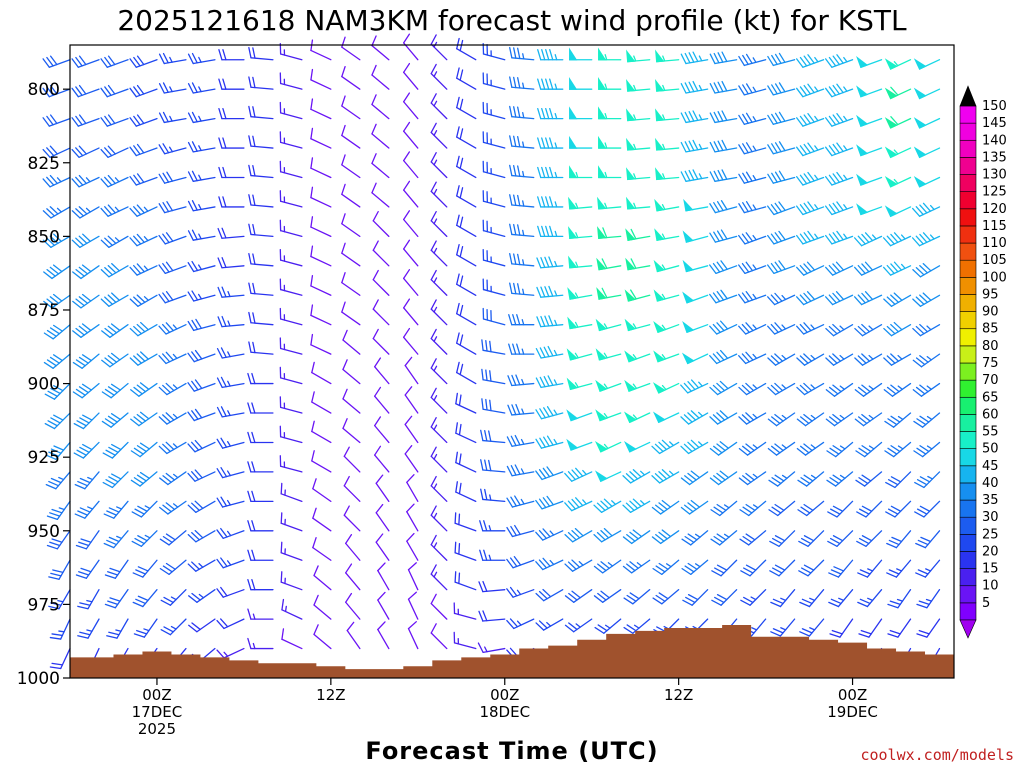  I want to click on x-tick-label: 00Z, so click(504, 695).